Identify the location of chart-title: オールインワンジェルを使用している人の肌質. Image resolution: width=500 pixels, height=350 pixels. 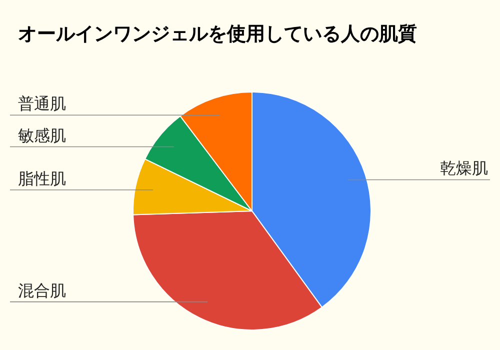
(217, 34).